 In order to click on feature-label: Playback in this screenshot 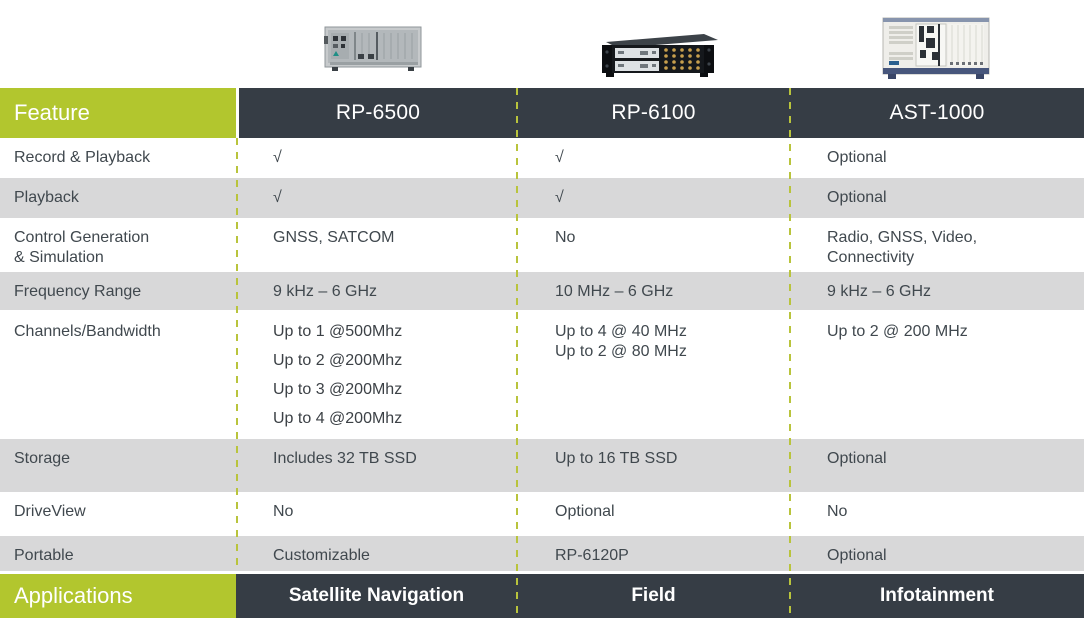, I will do `click(46, 197)`.